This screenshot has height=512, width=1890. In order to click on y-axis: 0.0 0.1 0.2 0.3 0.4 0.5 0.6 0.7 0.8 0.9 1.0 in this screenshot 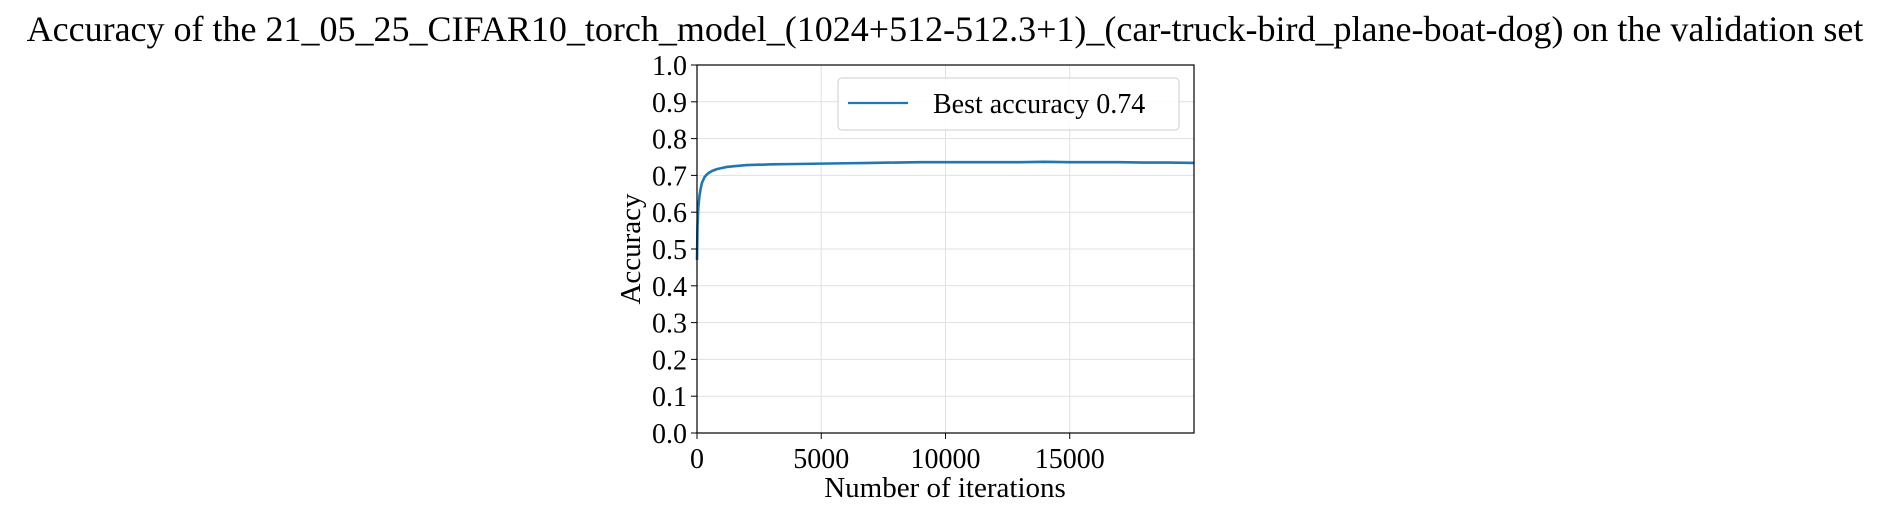, I will do `click(674, 250)`.